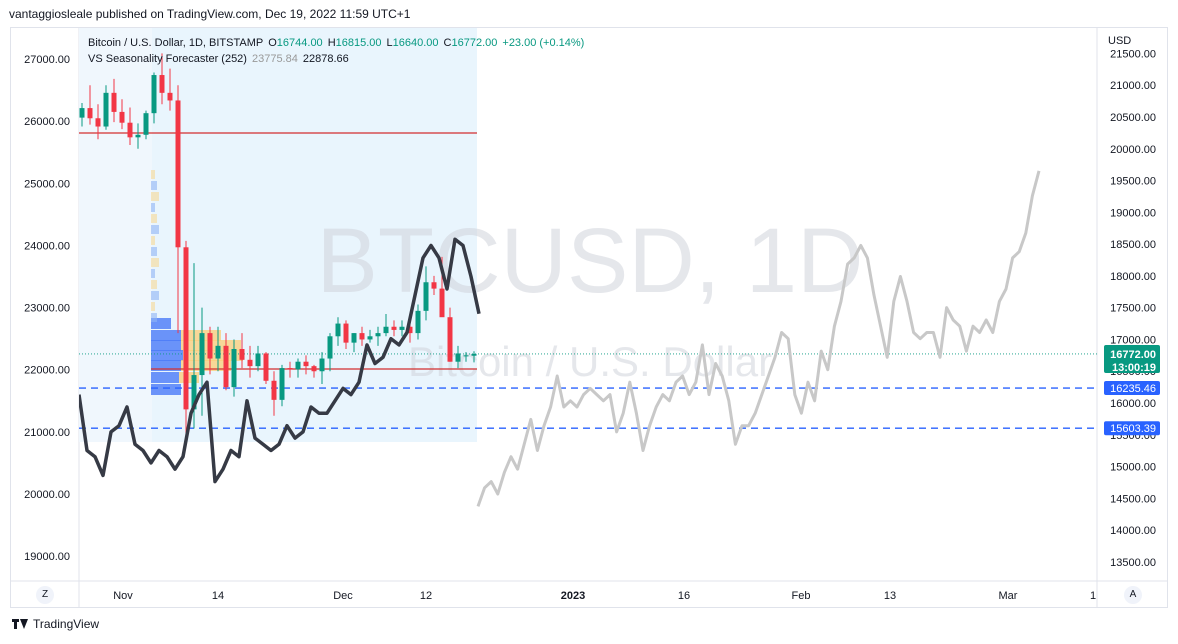 Image resolution: width=1178 pixels, height=644 pixels. What do you see at coordinates (573, 596) in the screenshot?
I see `x-axis-tick: 2023` at bounding box center [573, 596].